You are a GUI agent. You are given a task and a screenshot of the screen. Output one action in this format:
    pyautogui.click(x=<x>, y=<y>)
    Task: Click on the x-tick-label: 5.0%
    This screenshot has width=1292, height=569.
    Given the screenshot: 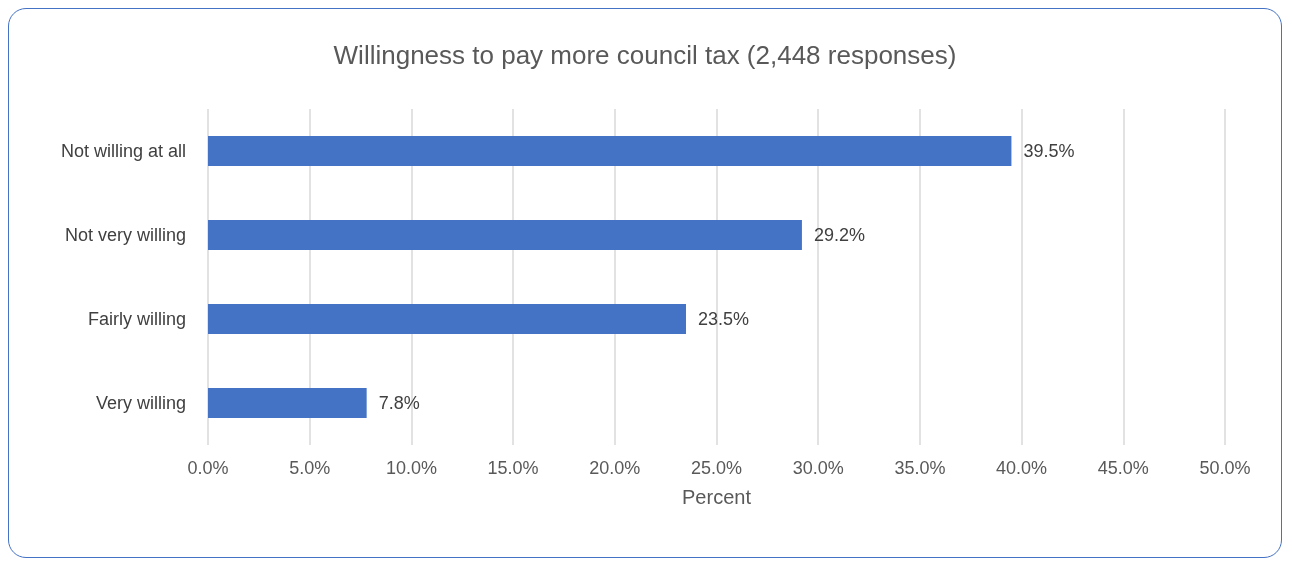 What is the action you would take?
    pyautogui.click(x=310, y=468)
    